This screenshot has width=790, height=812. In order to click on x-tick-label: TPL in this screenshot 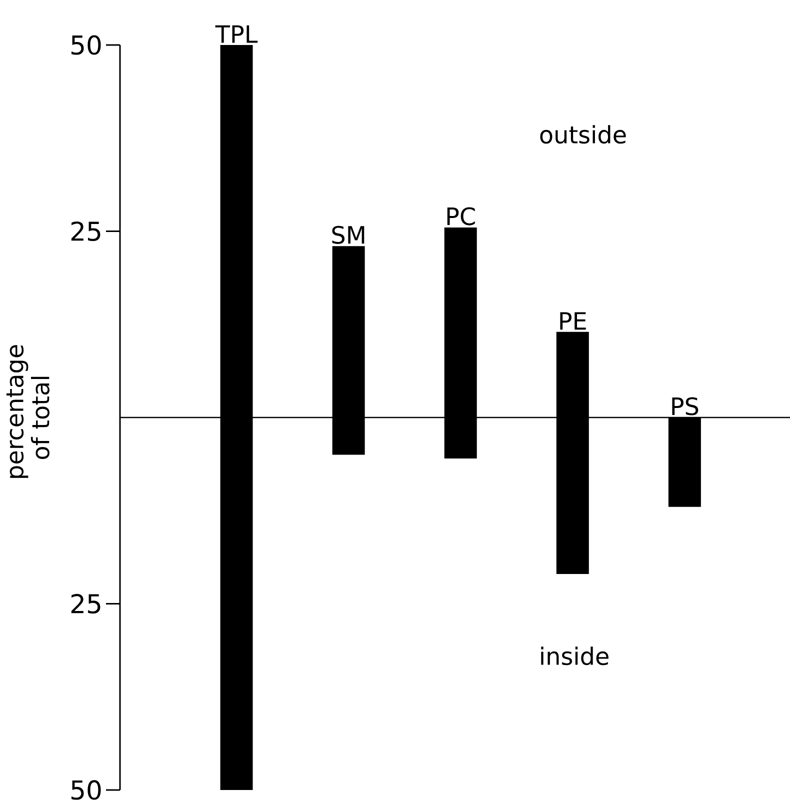, I will do `click(236, 34)`.